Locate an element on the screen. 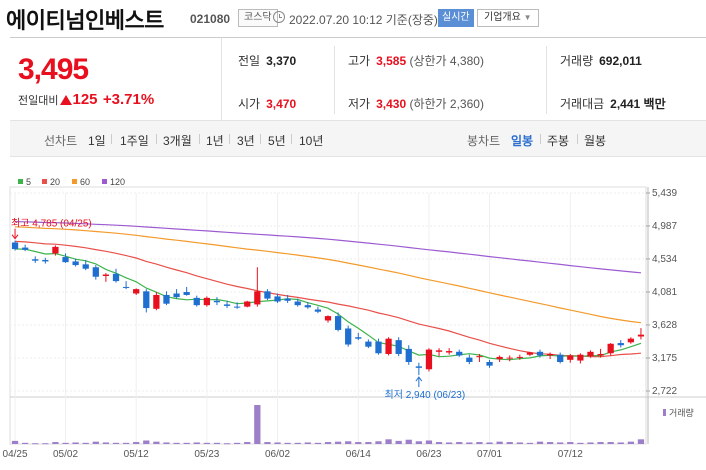  period-10y: 10년 is located at coordinates (311, 141).